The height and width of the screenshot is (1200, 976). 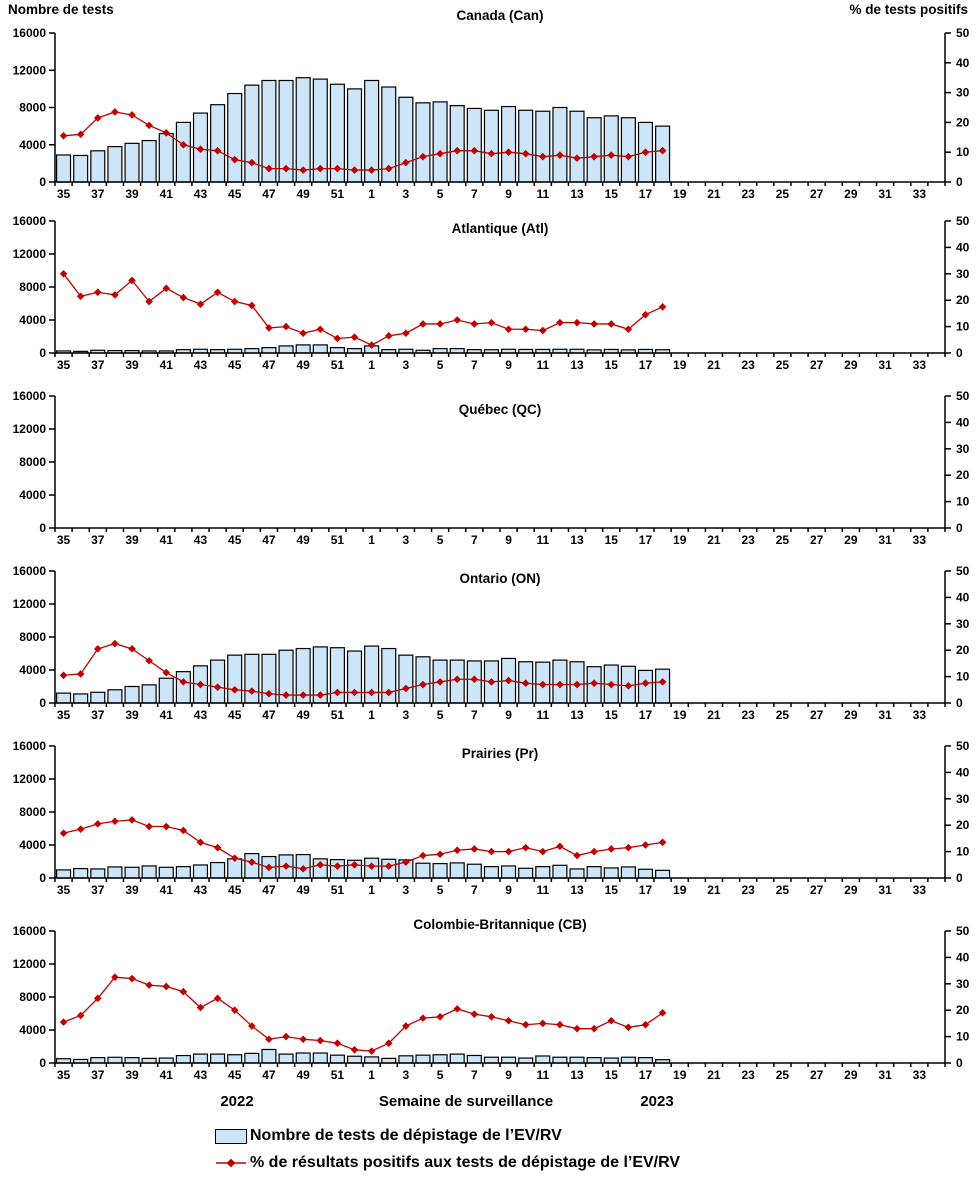 I want to click on week-label: 3, so click(x=406, y=365).